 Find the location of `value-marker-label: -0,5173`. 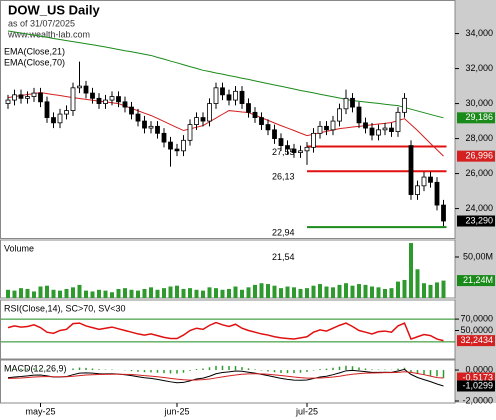

value-marker-label: -0,5173 is located at coordinates (477, 377).